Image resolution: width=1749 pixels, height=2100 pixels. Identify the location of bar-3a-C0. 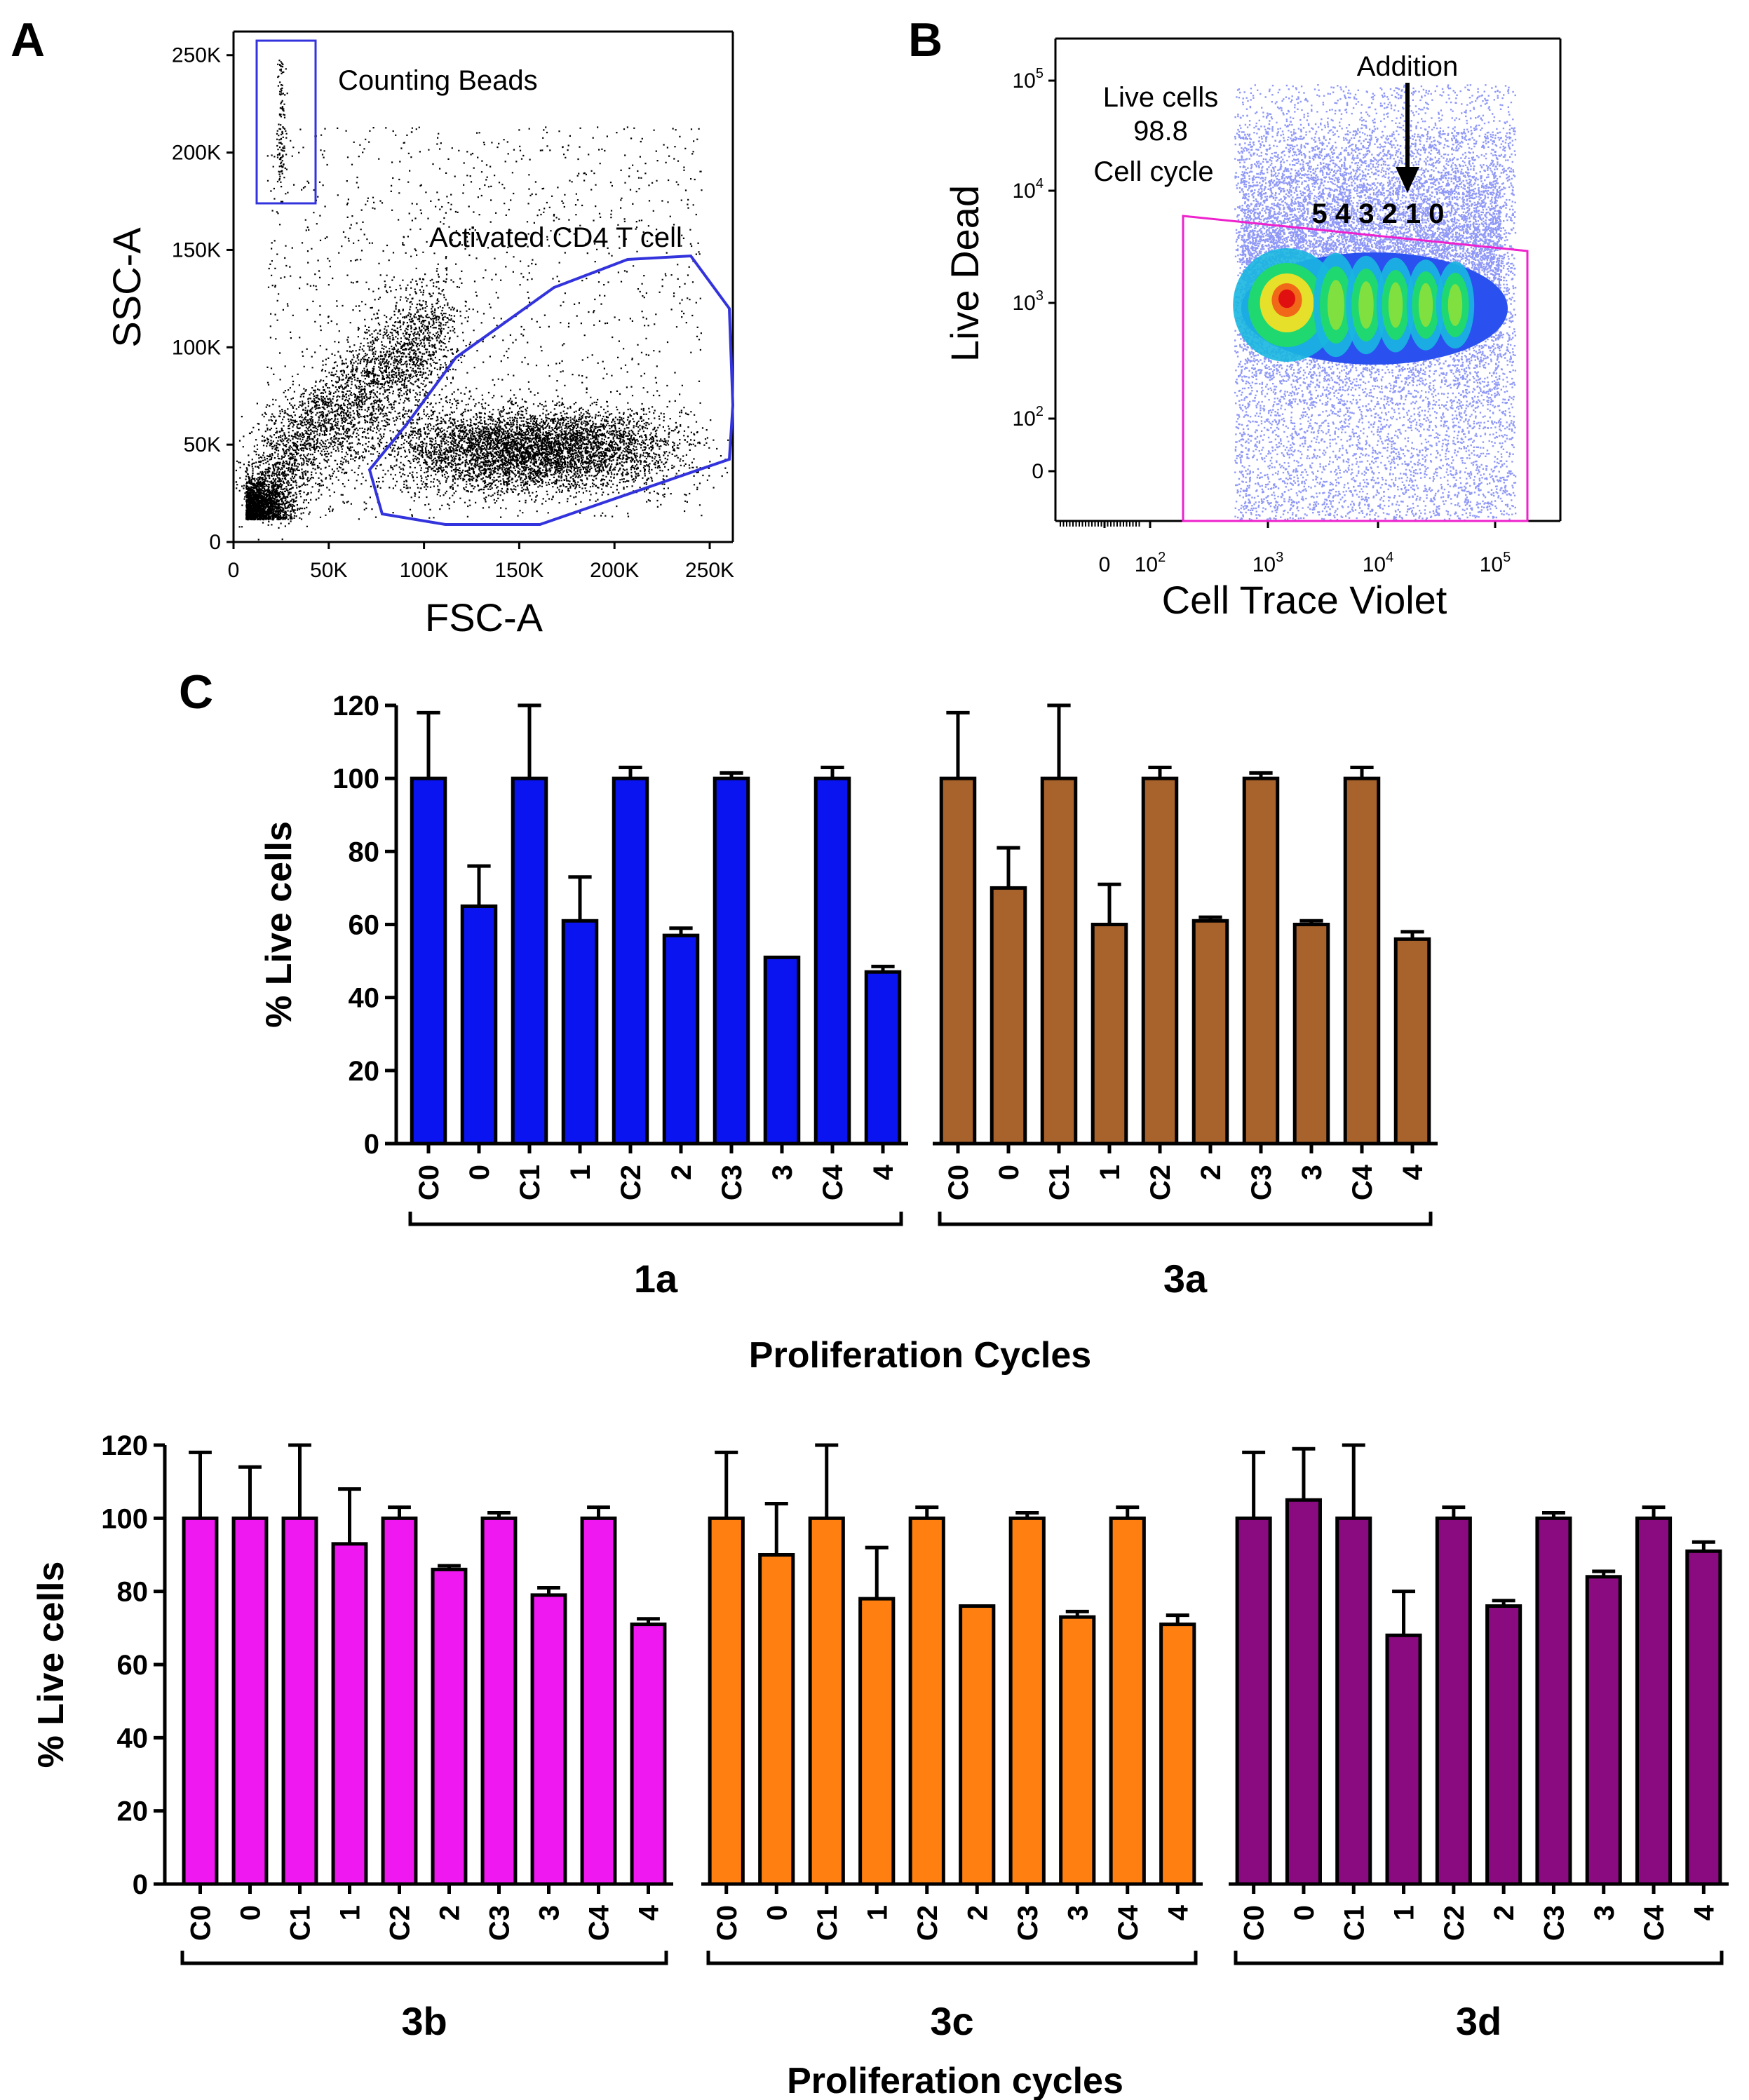
(958, 961).